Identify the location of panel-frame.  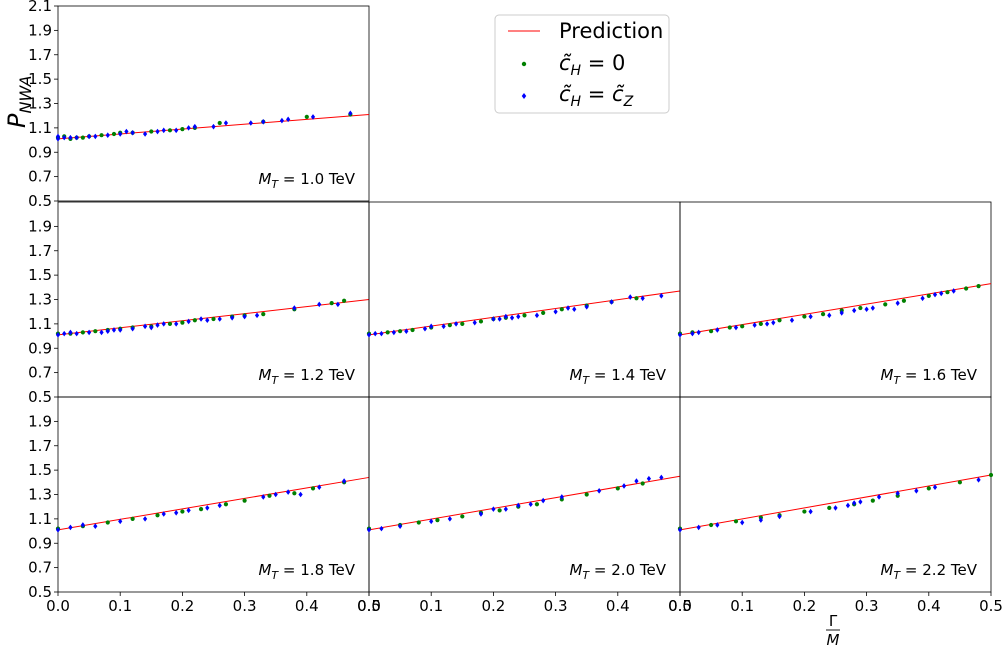
(835, 494).